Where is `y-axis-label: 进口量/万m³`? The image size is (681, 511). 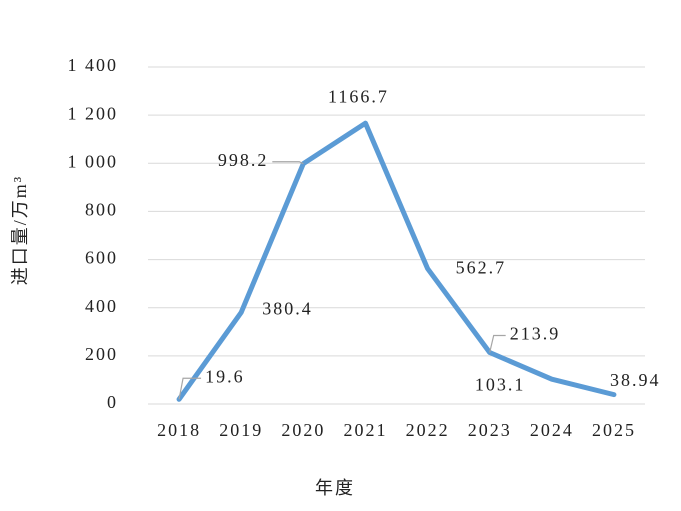 y-axis-label: 进口量/万m³ is located at coordinates (20, 230).